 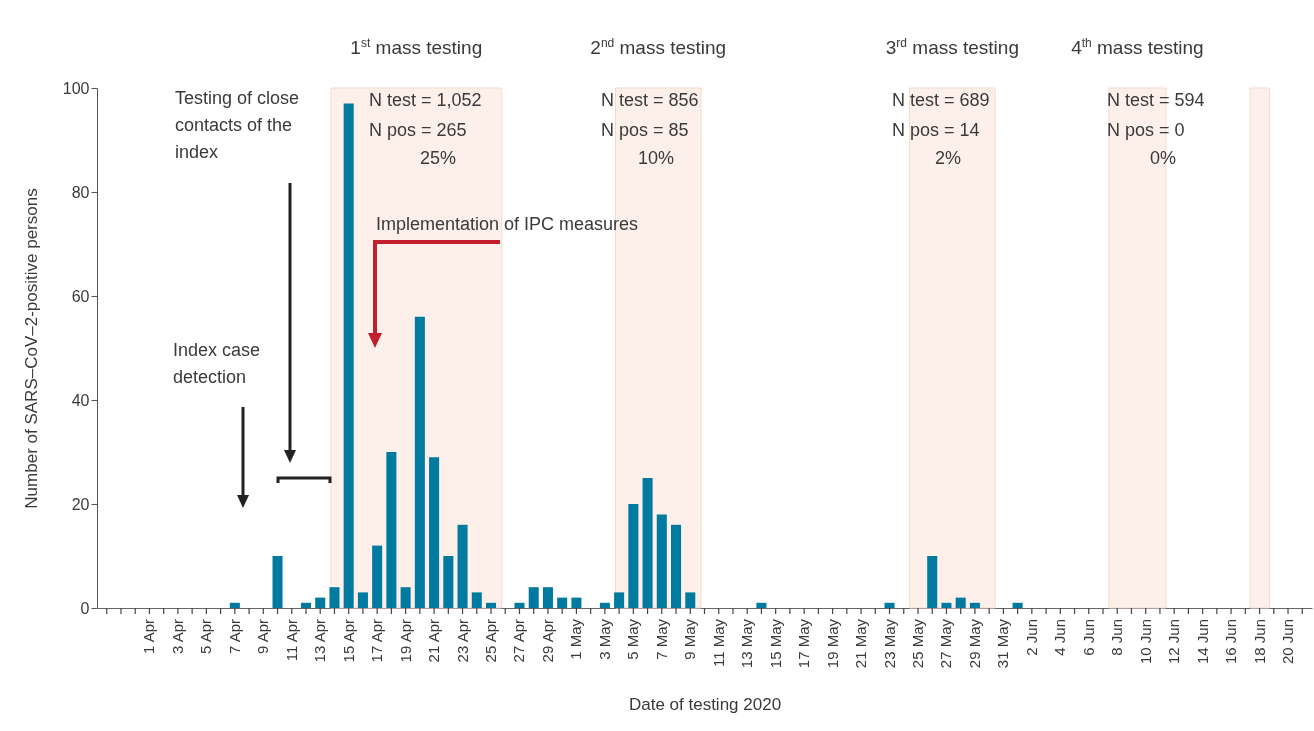 I want to click on x-axis-title: Date of testing 2020, so click(x=705, y=704).